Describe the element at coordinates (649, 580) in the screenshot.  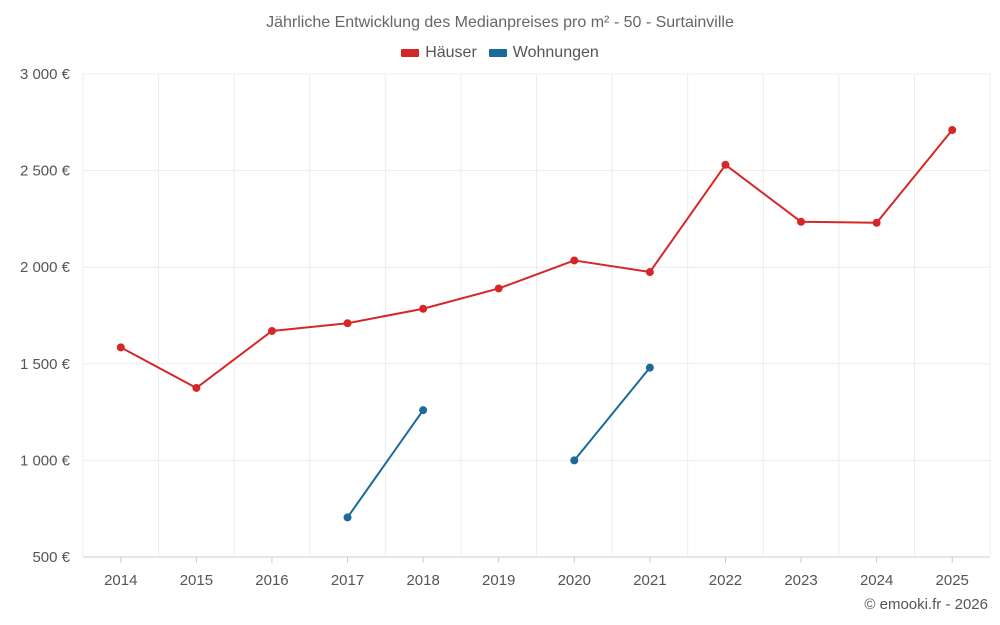
I see `x-tick-label: 2021` at that location.